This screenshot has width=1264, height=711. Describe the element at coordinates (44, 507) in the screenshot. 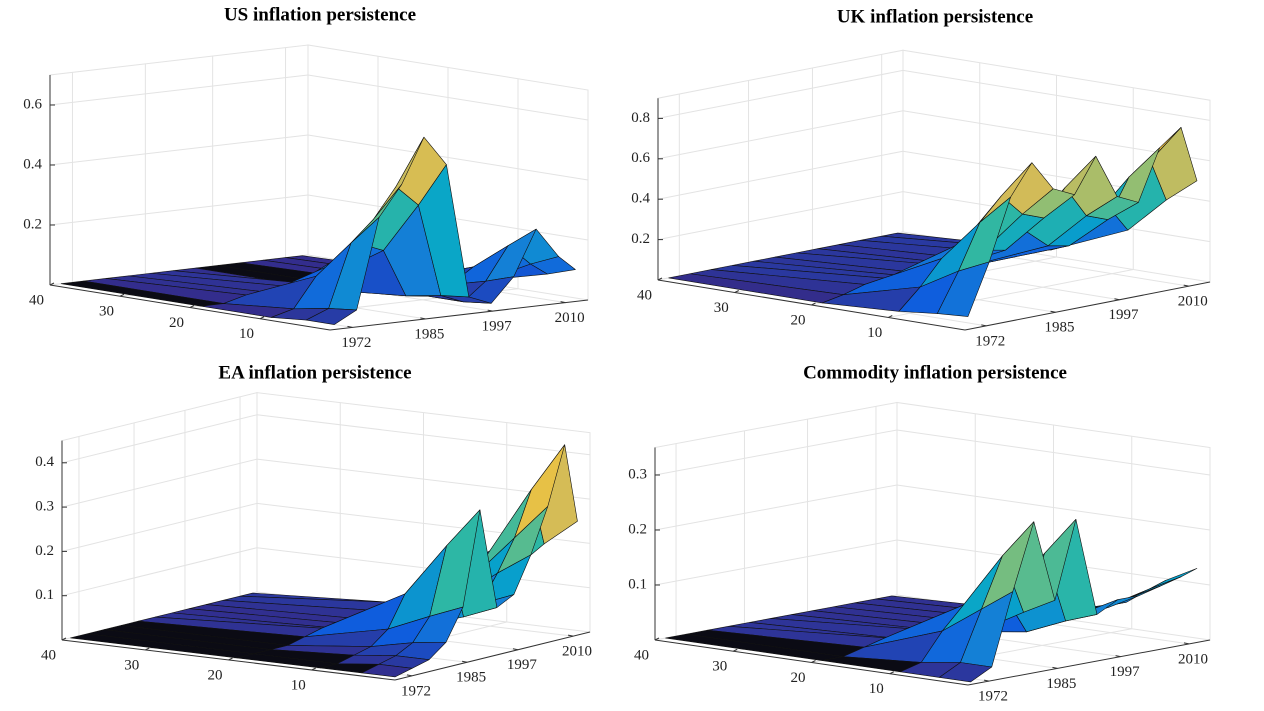

I see `z-tick-label: 0.3` at that location.